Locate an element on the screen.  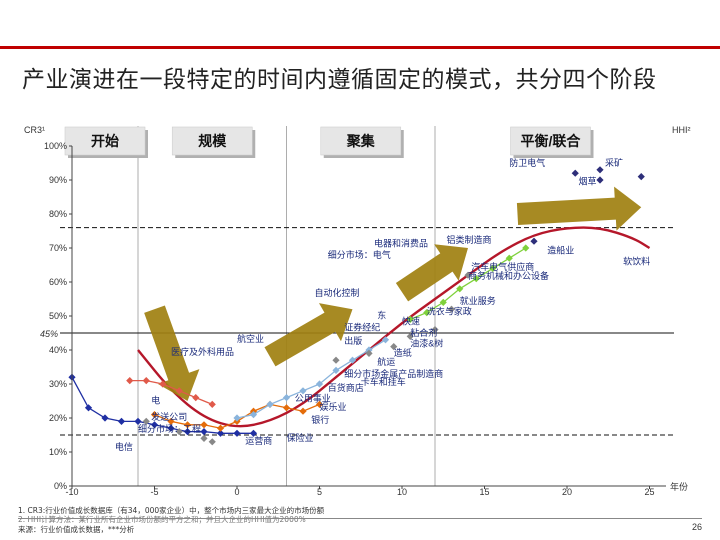
y-tick-label: 60% is located at coordinates (58, 282).